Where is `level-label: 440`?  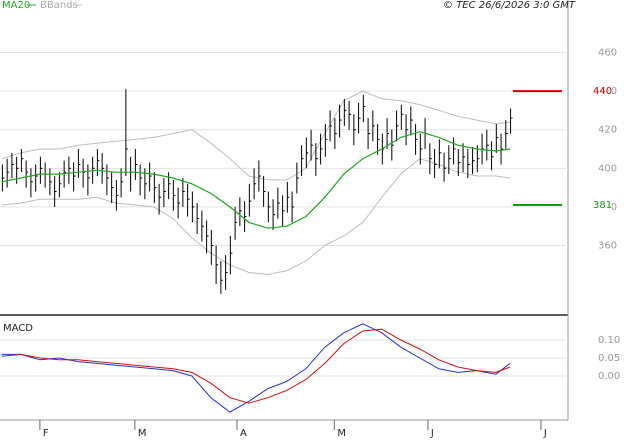 level-label: 440 is located at coordinates (602, 91).